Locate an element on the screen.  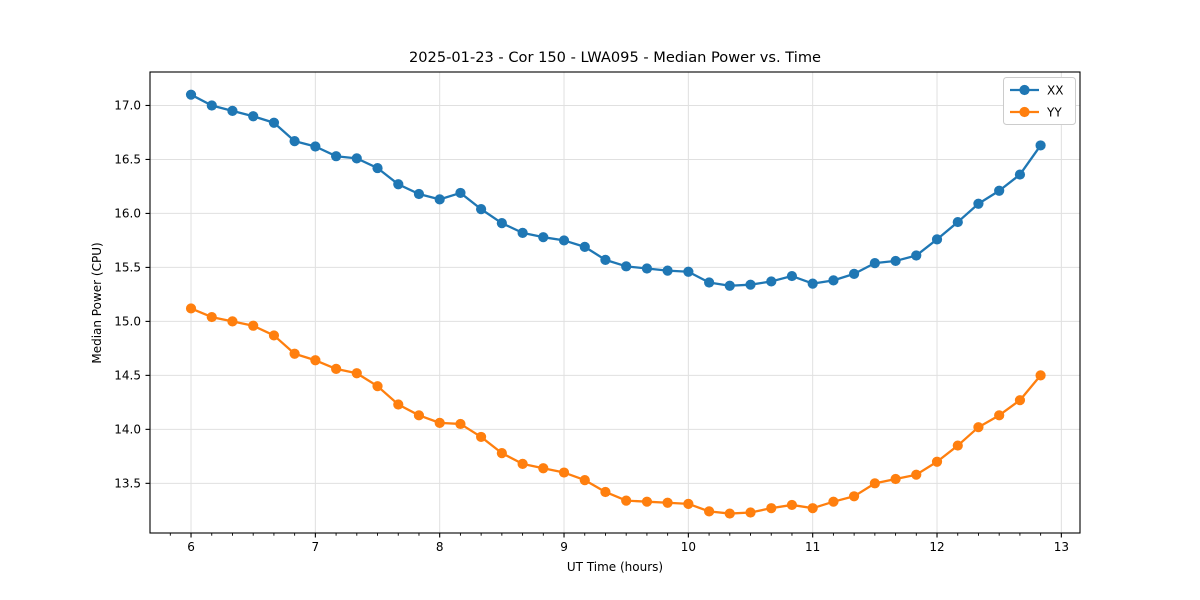
x-tick-label: 6 is located at coordinates (191, 547).